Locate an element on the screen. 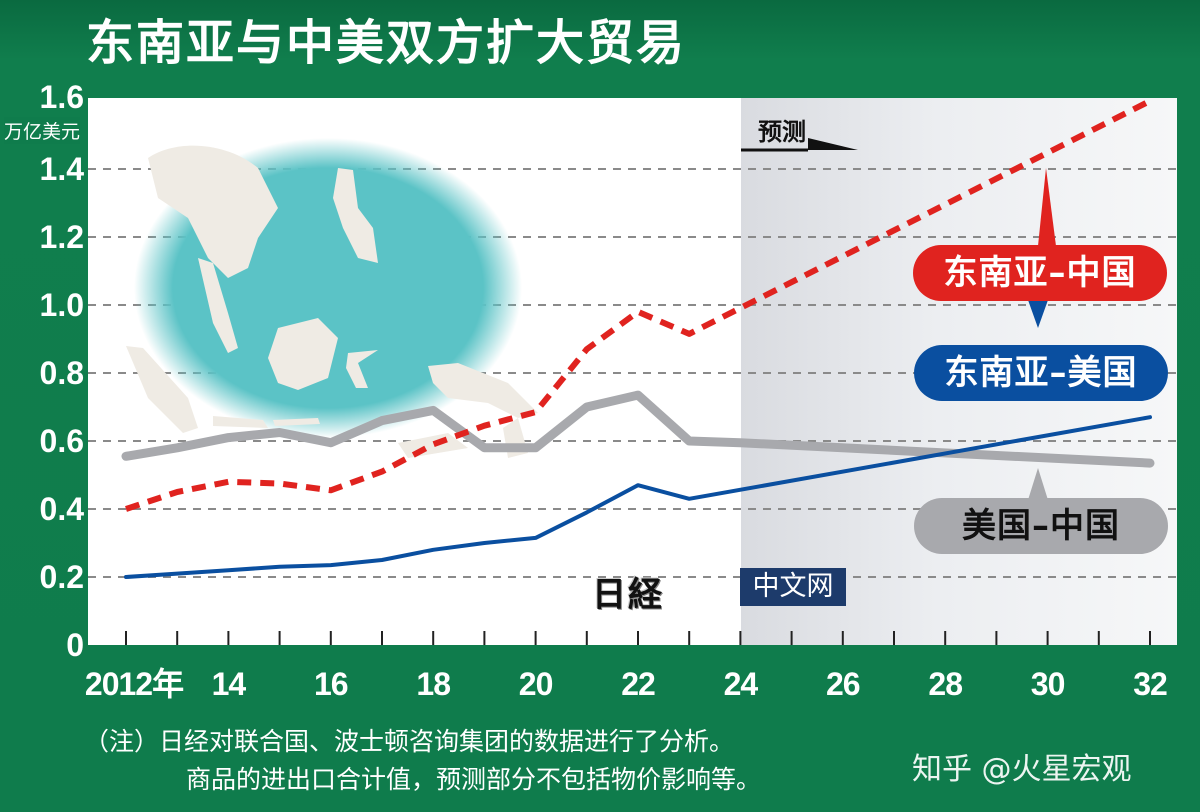  y-tick-label: 0 is located at coordinates (75, 645).